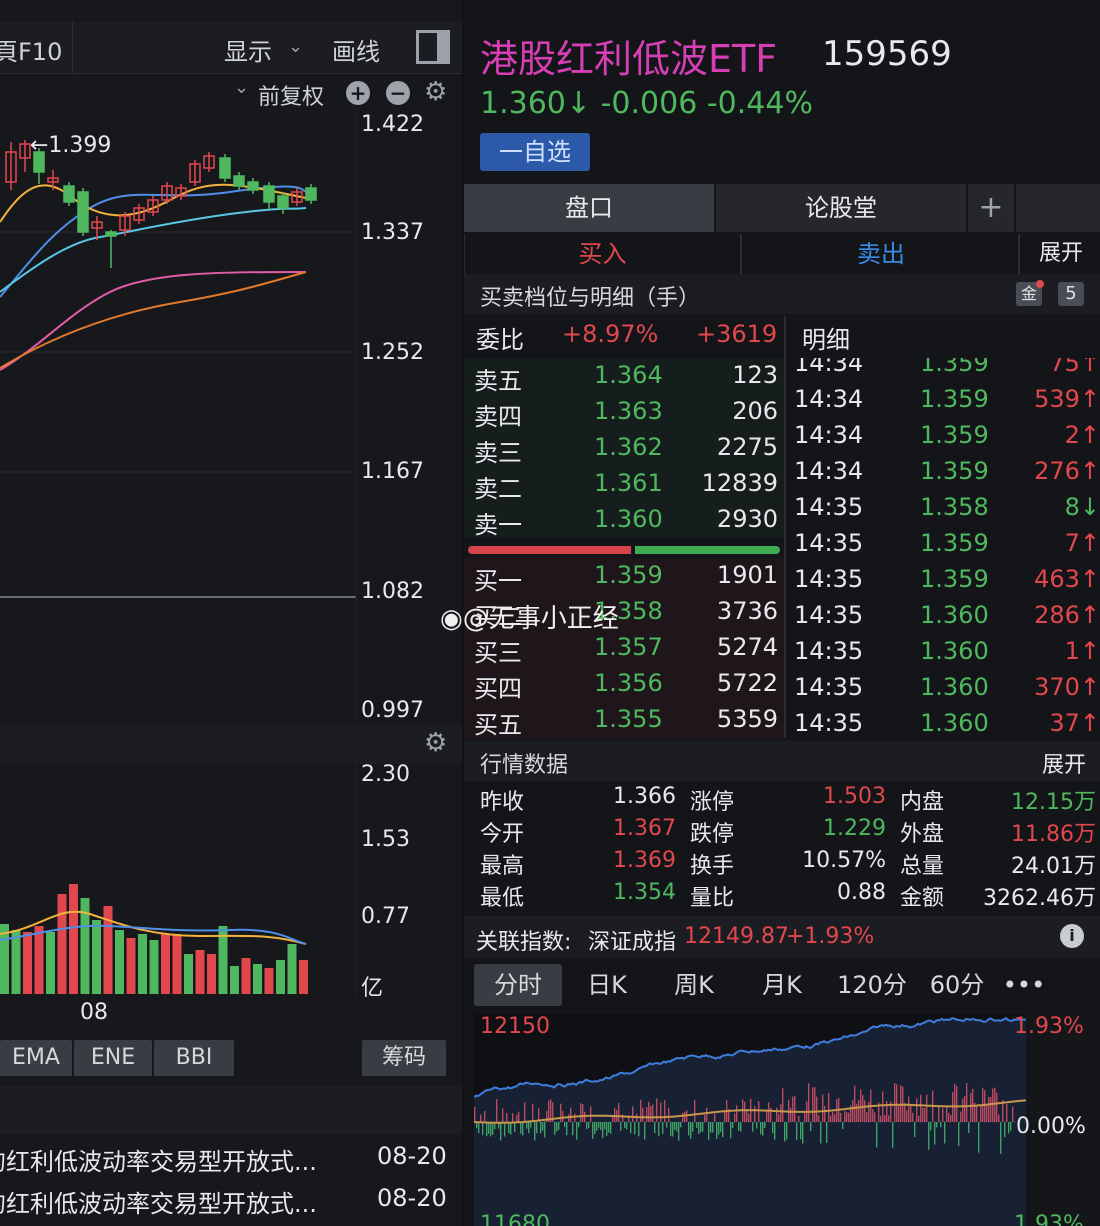 The width and height of the screenshot is (1100, 1226). Describe the element at coordinates (628, 611) in the screenshot. I see `bid-level-price: 1.358` at that location.